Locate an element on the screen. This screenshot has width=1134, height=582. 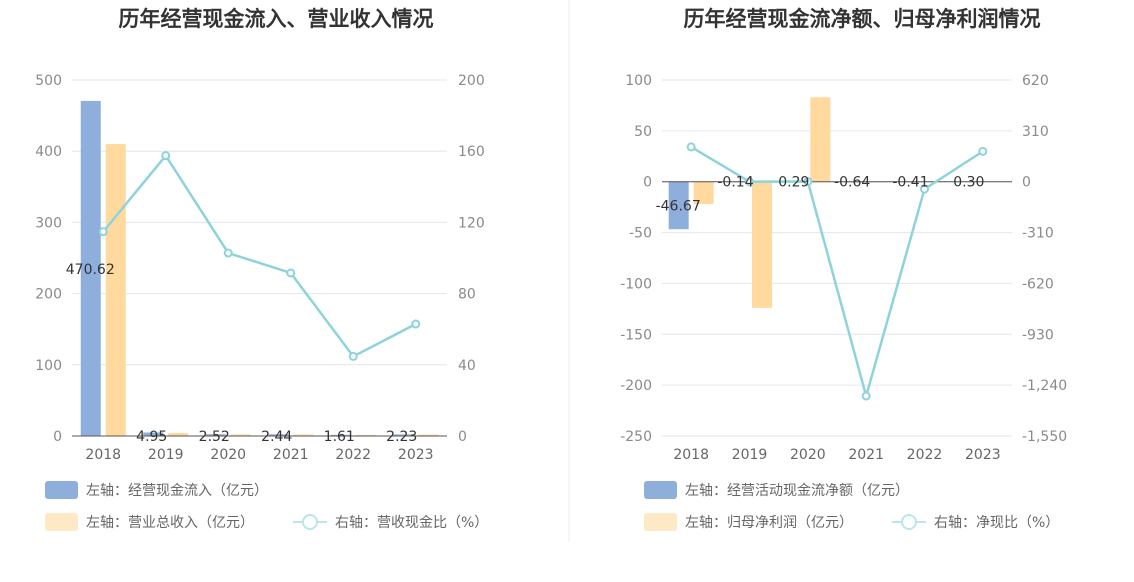
data-label: 2.23 is located at coordinates (401, 437).